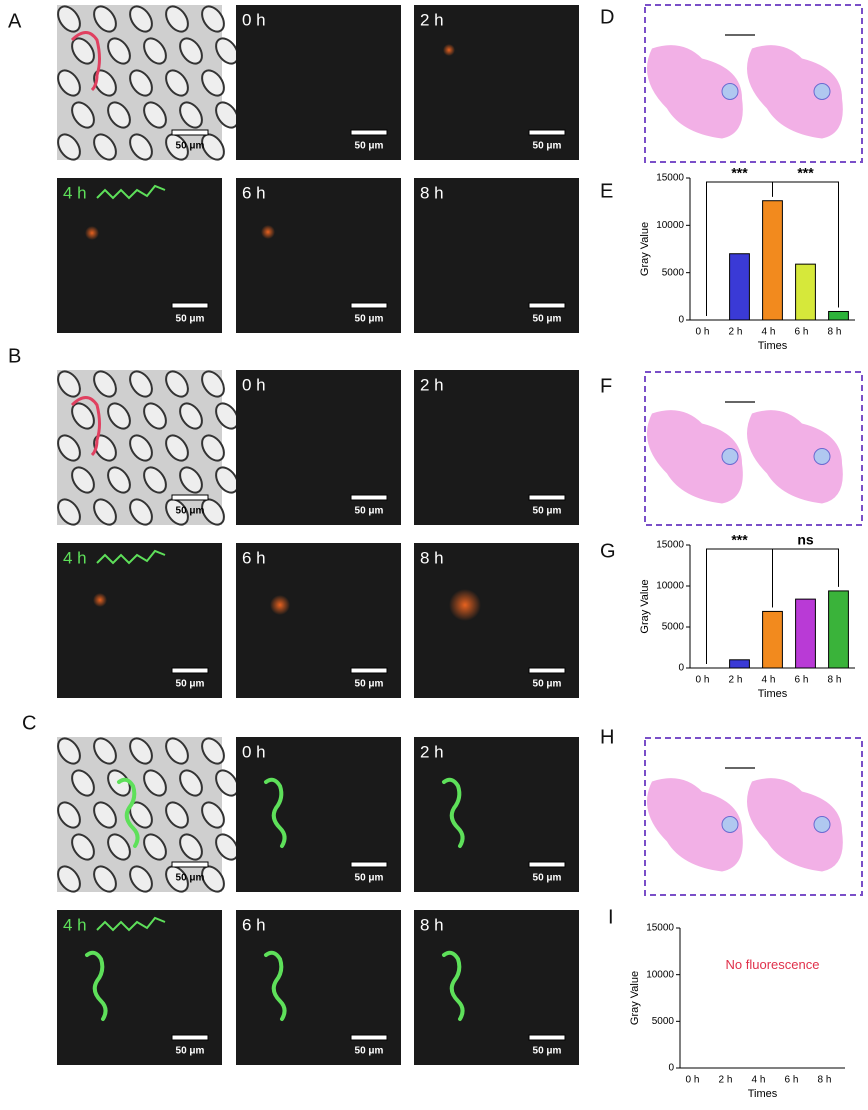 This screenshot has height=1110, width=868. Describe the element at coordinates (254, 924) in the screenshot. I see `time-label: 6 h` at that location.